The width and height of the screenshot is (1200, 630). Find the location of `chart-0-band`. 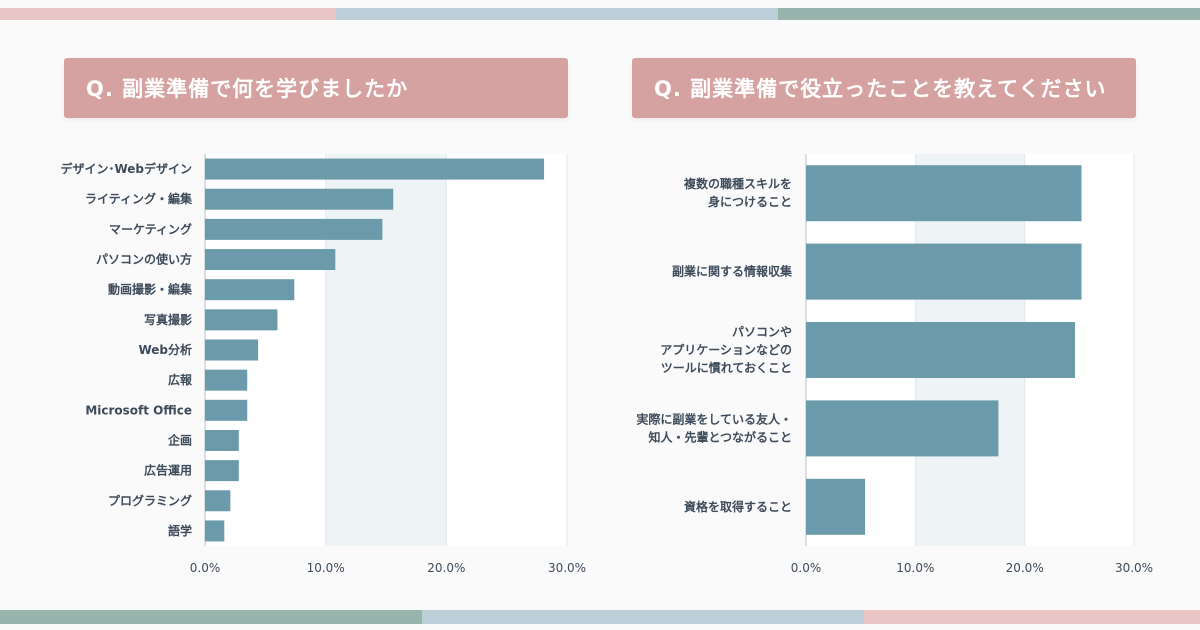

chart-0-band is located at coordinates (386, 350).